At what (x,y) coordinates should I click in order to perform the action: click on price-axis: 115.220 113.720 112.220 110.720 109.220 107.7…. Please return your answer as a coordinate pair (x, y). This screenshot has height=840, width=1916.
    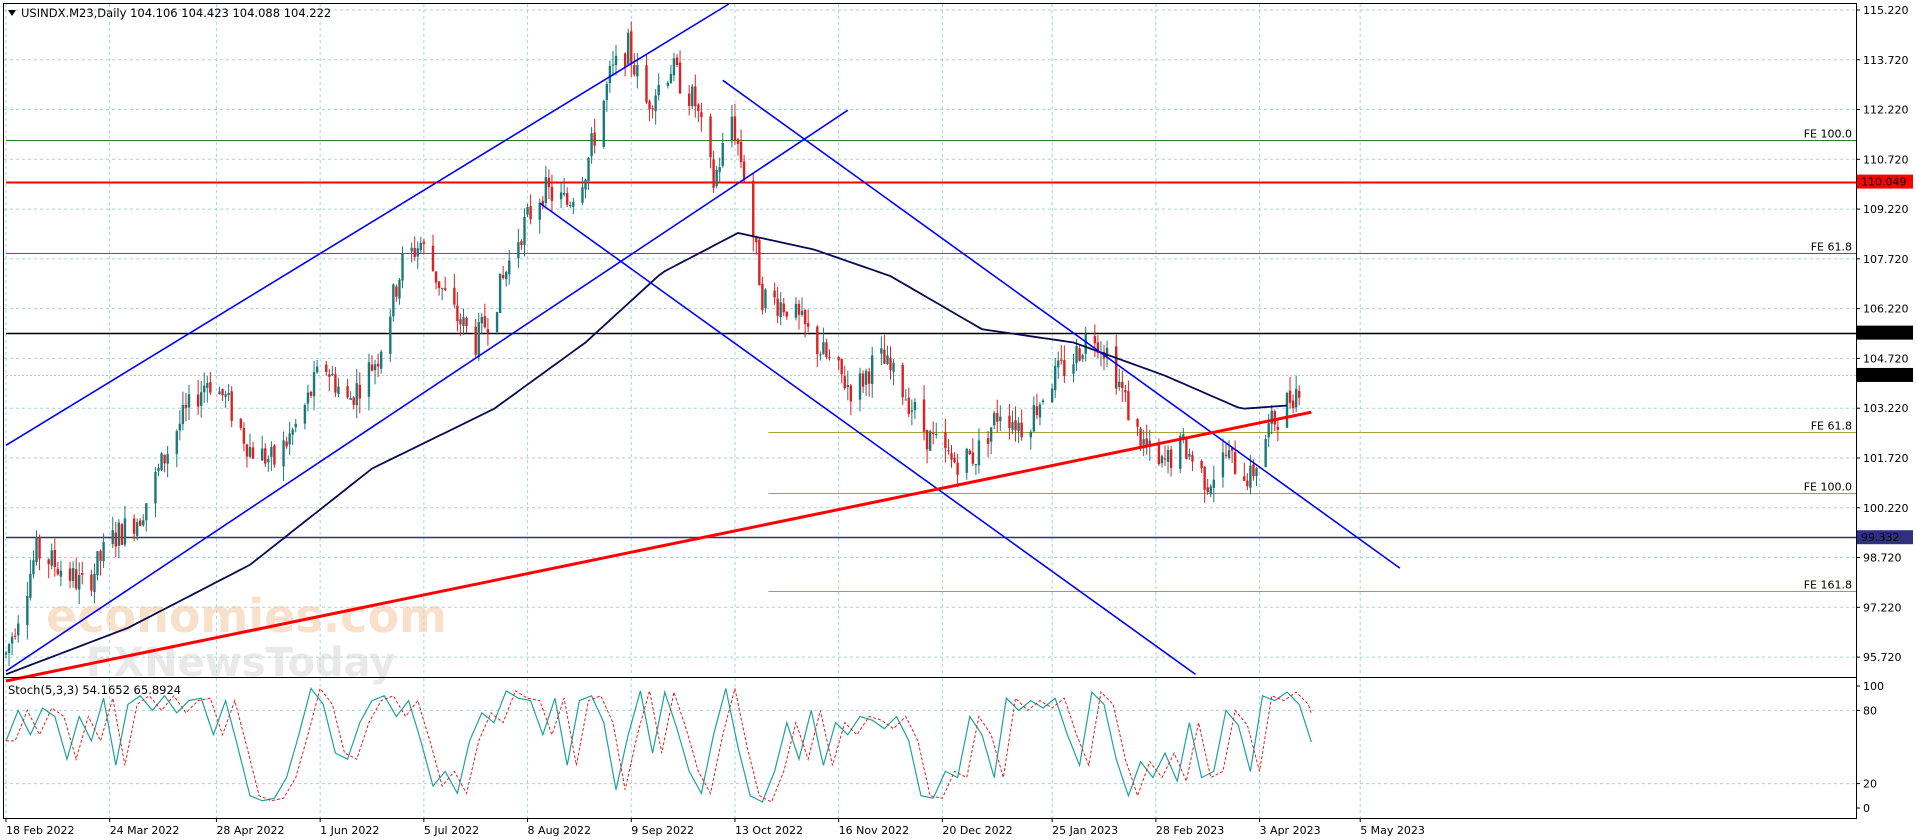
    Looking at the image, I should click on (1882, 334).